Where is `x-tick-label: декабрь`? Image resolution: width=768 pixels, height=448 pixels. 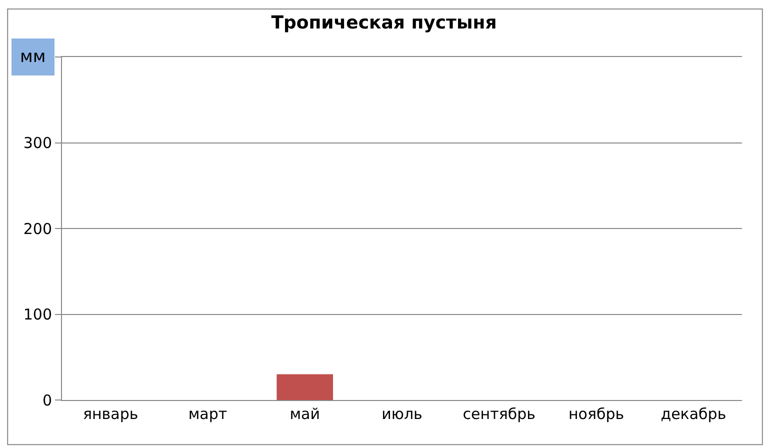 x-tick-label: декабрь is located at coordinates (693, 414).